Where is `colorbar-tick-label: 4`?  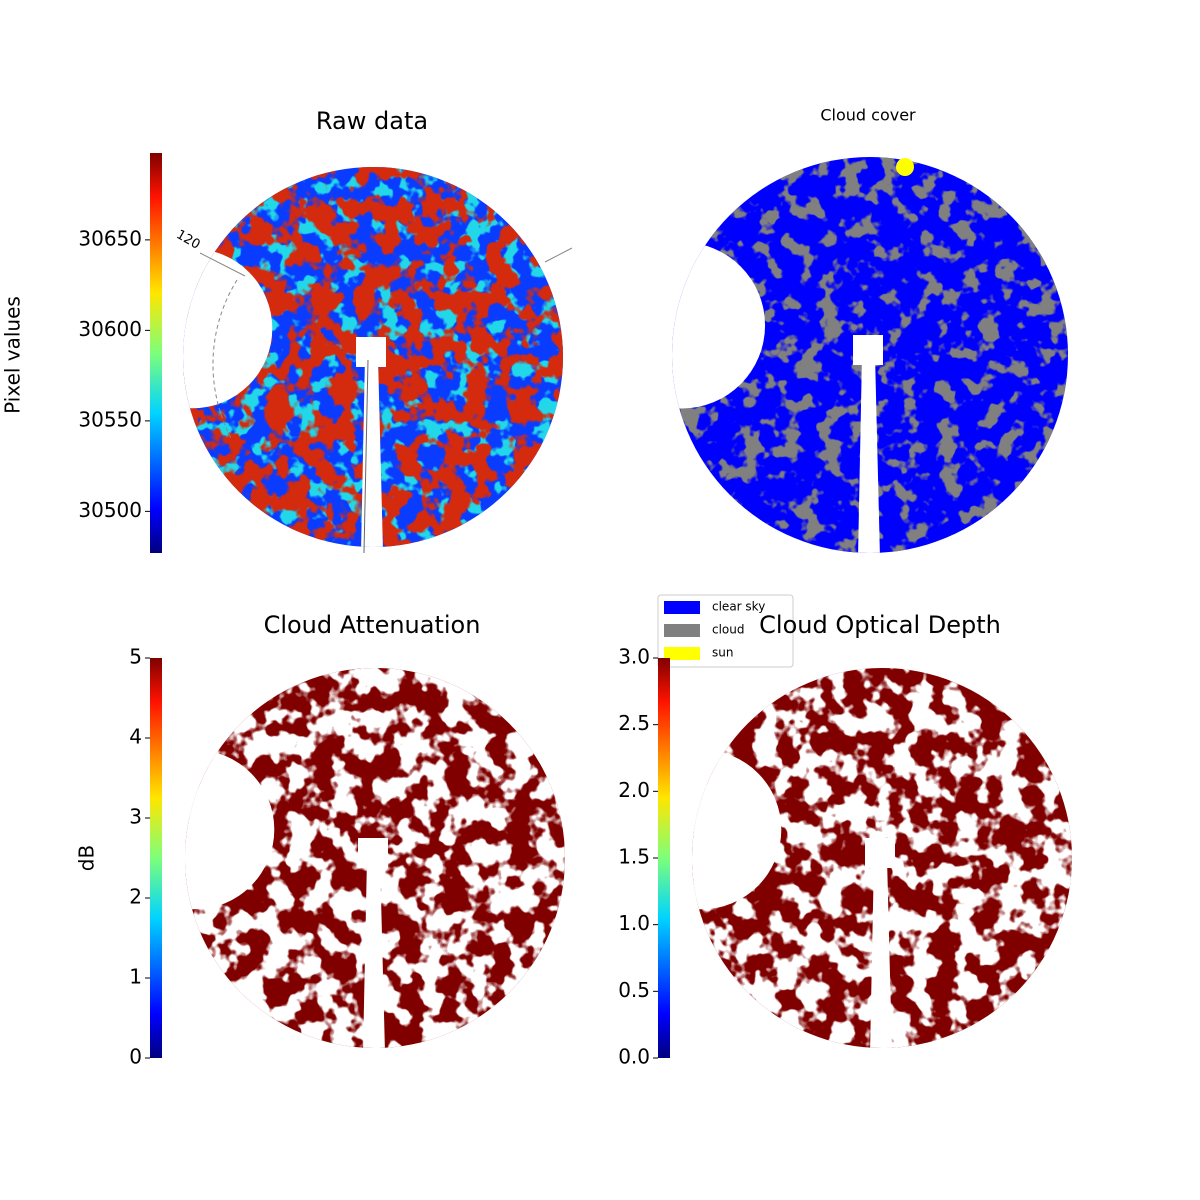 colorbar-tick-label: 4 is located at coordinates (135, 737).